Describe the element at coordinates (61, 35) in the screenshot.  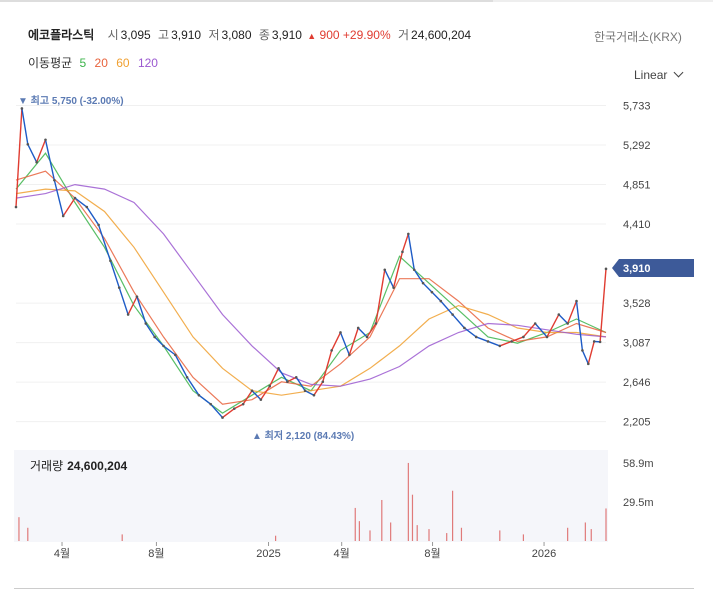
I see `stock-name: 에코플라스틱` at that location.